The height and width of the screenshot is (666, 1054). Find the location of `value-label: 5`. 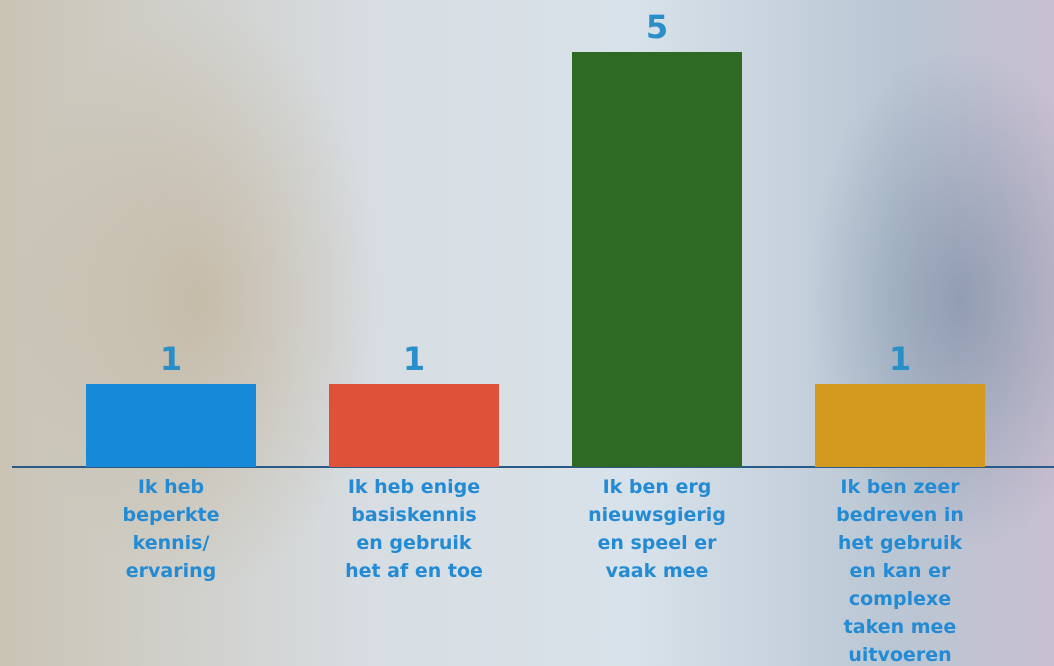

value-label: 5 is located at coordinates (657, 27).